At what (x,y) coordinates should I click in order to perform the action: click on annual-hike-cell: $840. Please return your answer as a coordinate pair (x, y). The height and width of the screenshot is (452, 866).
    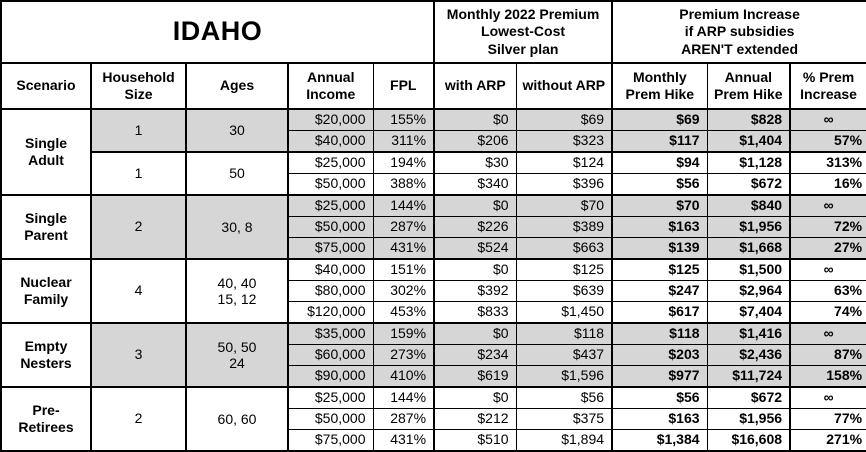
    Looking at the image, I should click on (749, 205).